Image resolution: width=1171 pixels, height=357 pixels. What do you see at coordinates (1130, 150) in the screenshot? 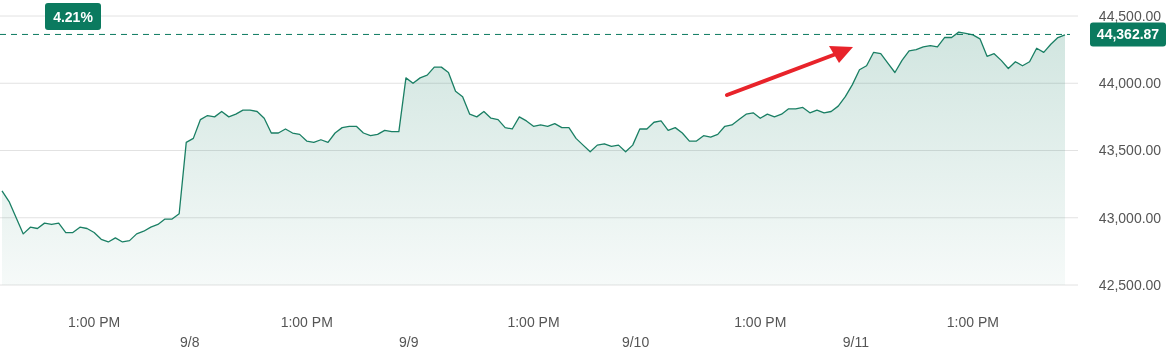
I see `y-tick-label: 43,500.00` at bounding box center [1130, 150].